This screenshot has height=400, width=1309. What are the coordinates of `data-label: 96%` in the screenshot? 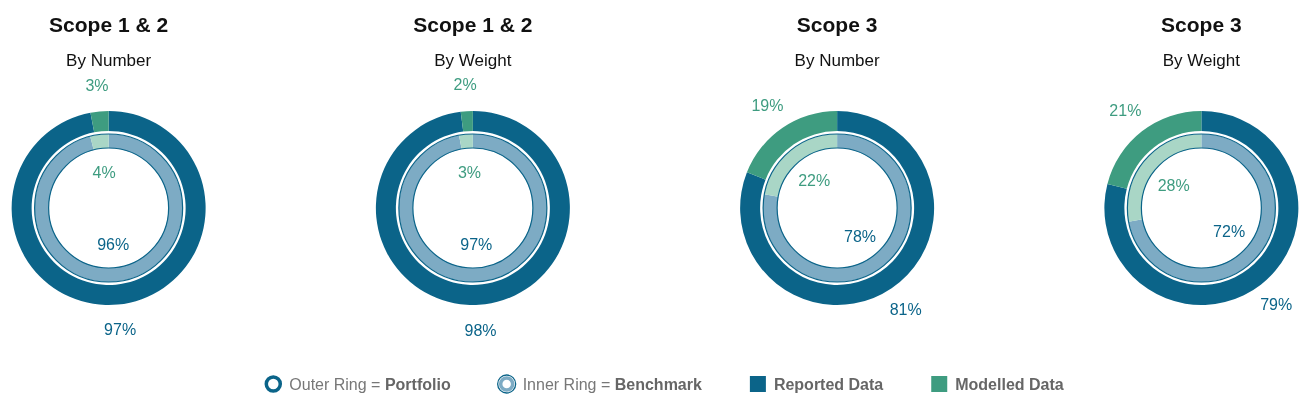 It's located at (113, 244).